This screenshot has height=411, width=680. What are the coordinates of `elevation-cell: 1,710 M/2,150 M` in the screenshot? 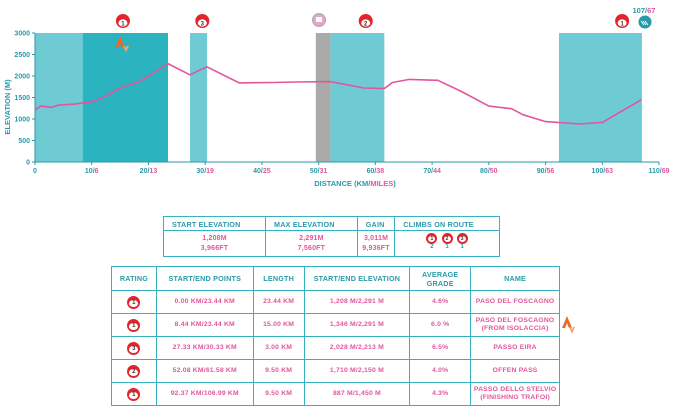 It's located at (357, 371).